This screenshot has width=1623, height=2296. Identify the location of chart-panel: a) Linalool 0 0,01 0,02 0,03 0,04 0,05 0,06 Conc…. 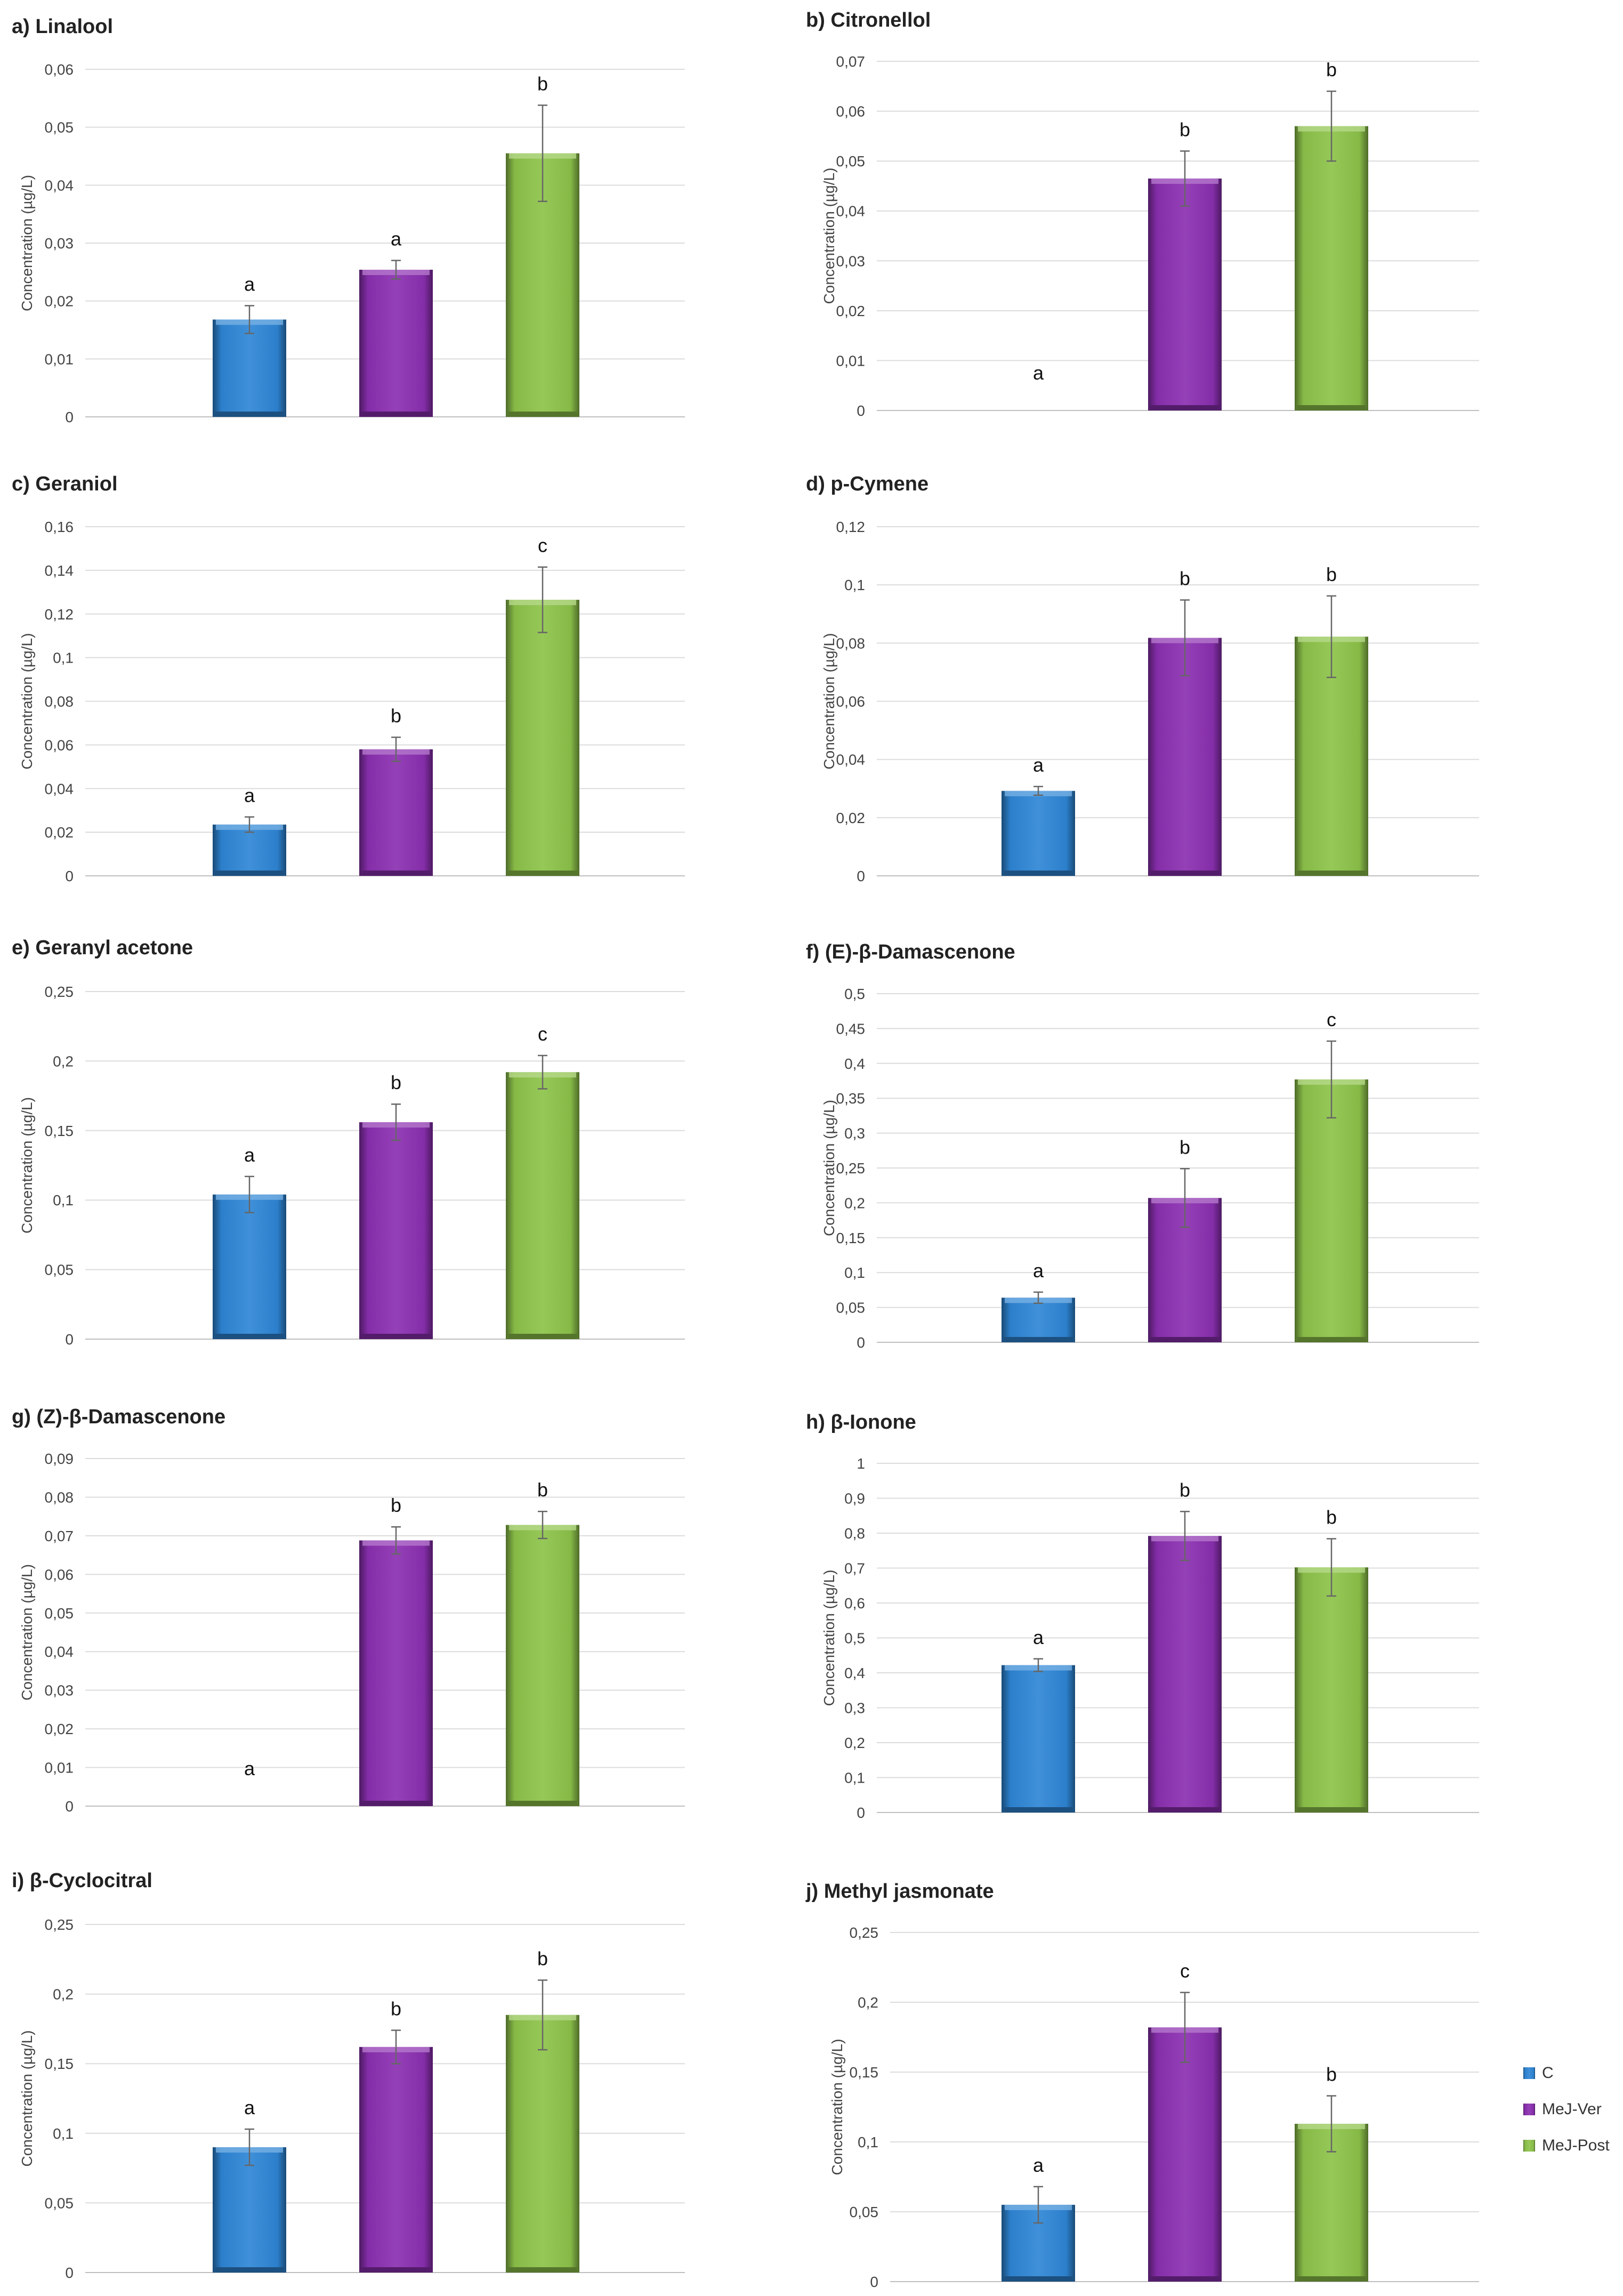
(348, 220).